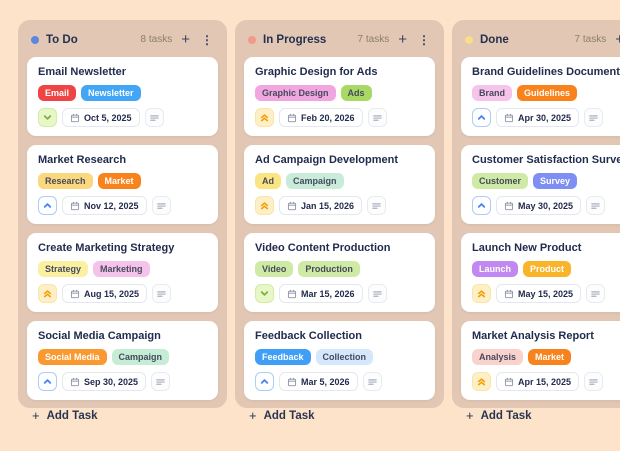 The width and height of the screenshot is (620, 451). I want to click on task-tag: Social Media, so click(72, 357).